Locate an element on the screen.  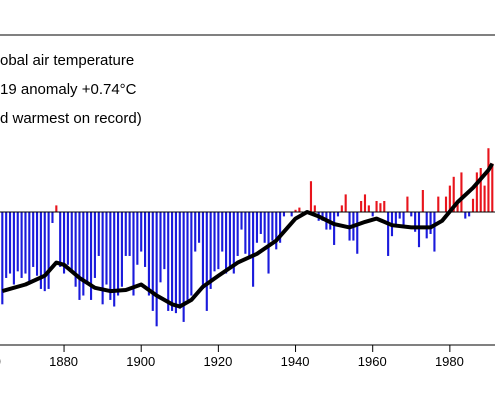
title-line: obal air temperature is located at coordinates (67, 60).